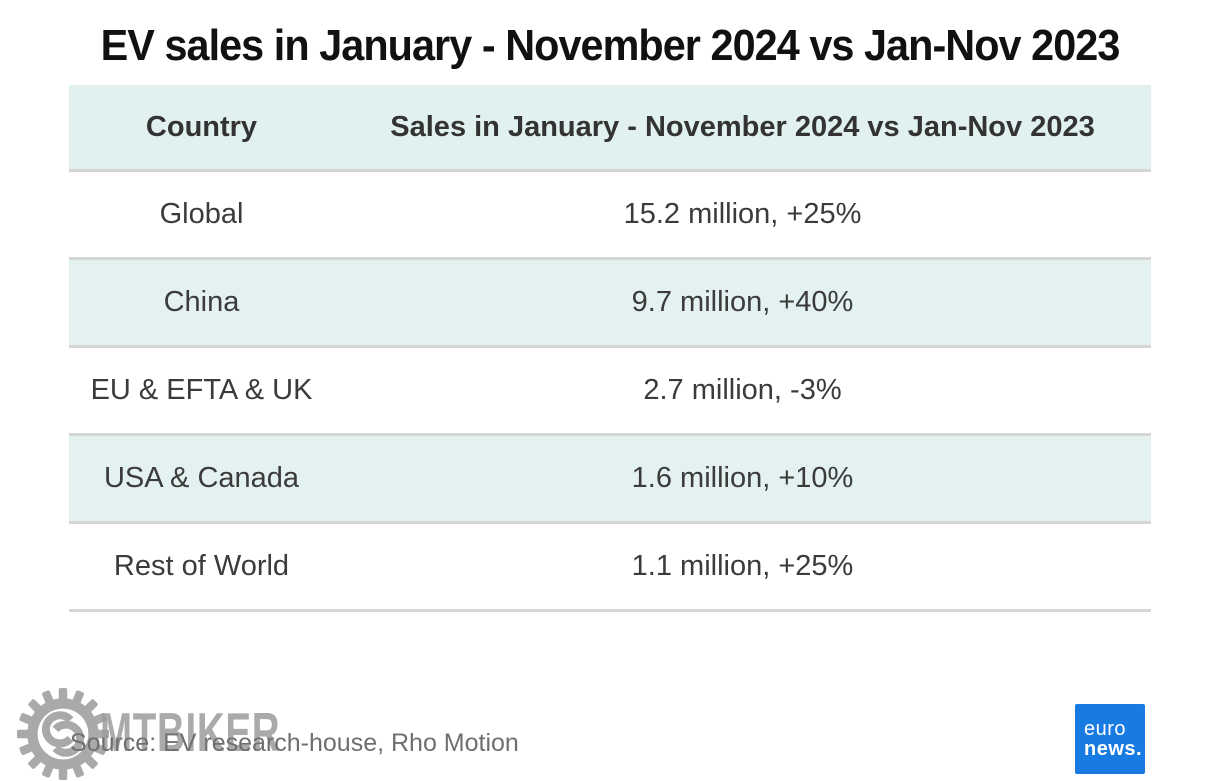 This screenshot has width=1220, height=781. Describe the element at coordinates (610, 566) in the screenshot. I see `table-row: Rest of World 1.1 million, +25%` at that location.